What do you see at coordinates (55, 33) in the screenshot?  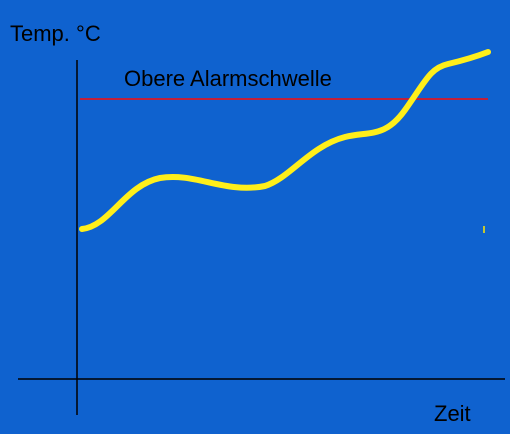 I see `y-axis-label: Temp. °C` at bounding box center [55, 33].